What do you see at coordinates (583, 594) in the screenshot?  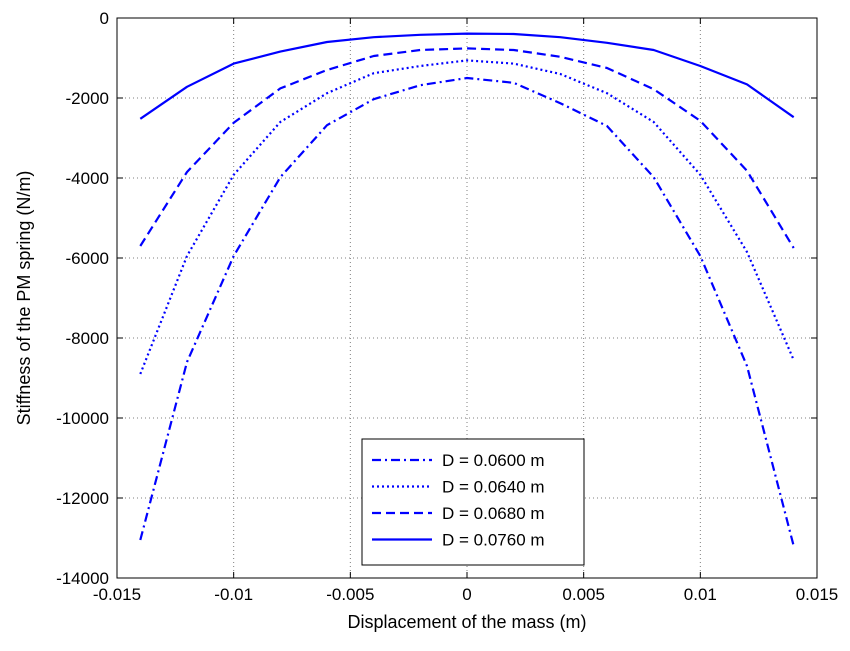 I see `x-tick-label: 0.005` at bounding box center [583, 594].